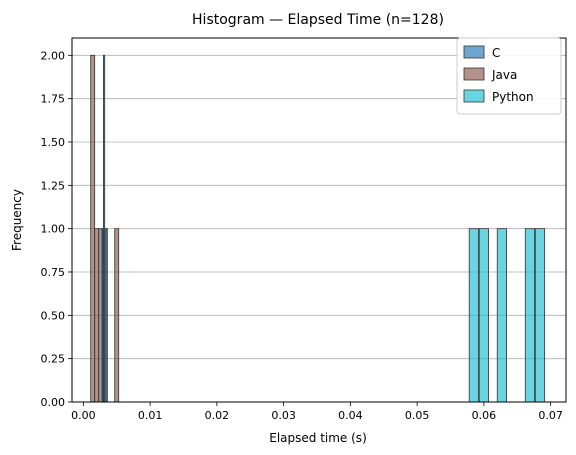 Image resolution: width=576 pixels, height=455 pixels. Describe the element at coordinates (318, 438) in the screenshot. I see `x-axis-label: Elapsed time (s)` at that location.